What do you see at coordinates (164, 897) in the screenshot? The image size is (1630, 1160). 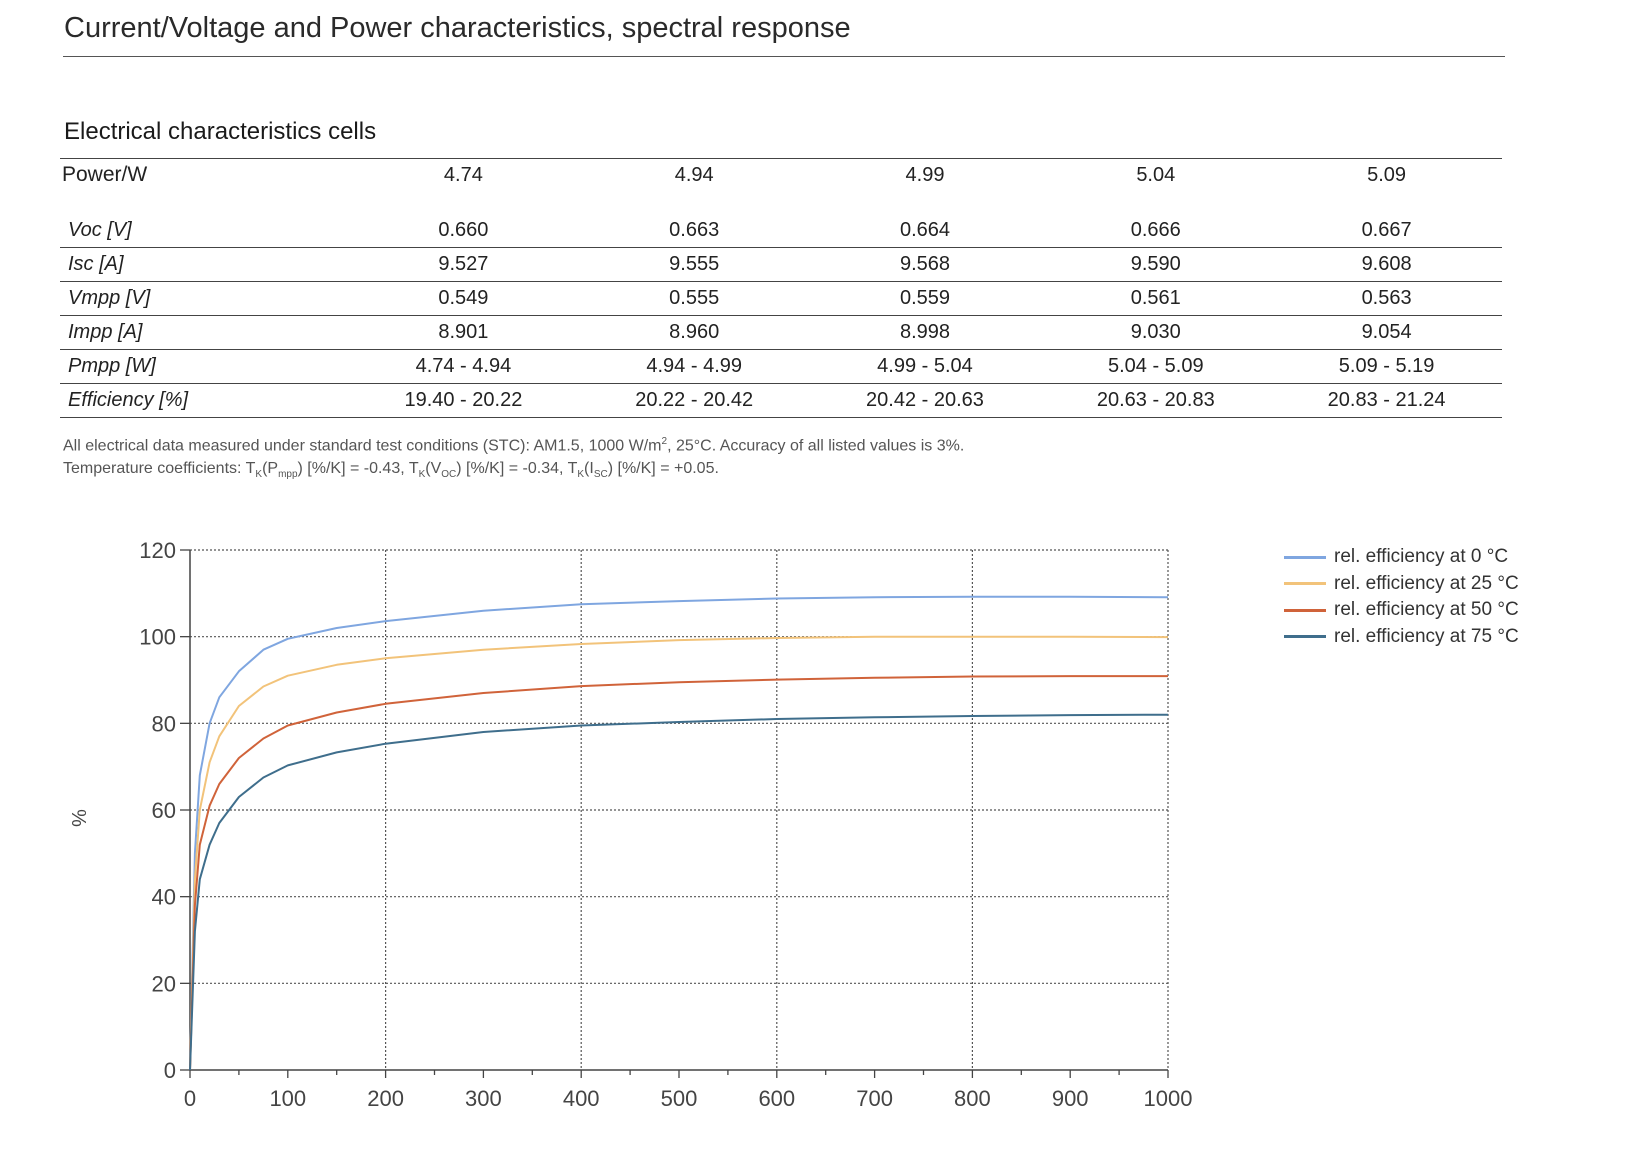 I see `y-tick-label: 40` at bounding box center [164, 897].